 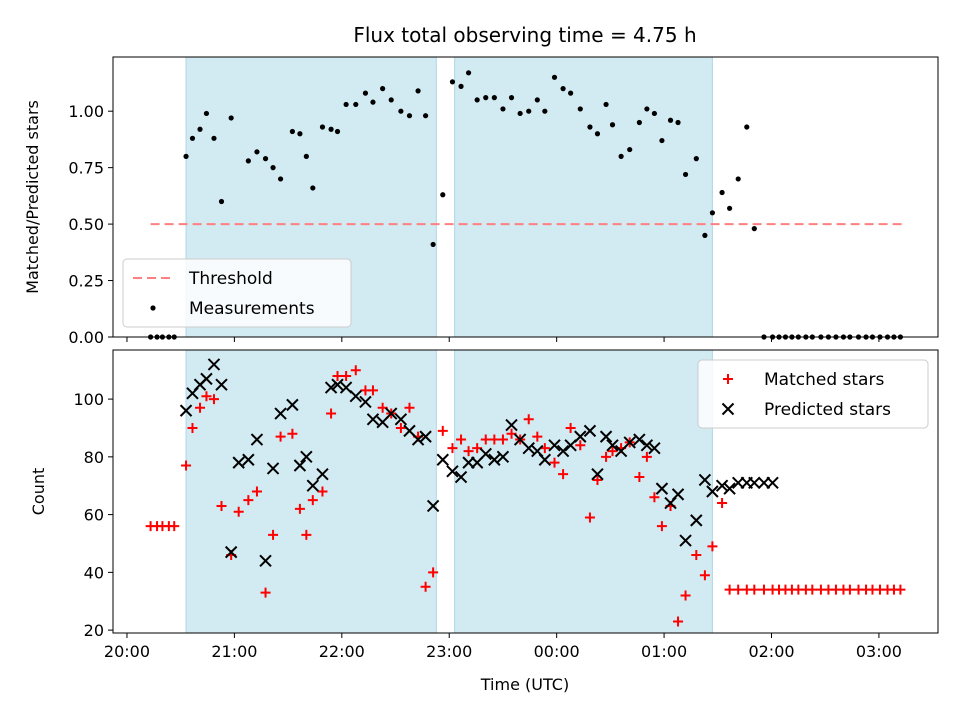 I want to click on x-axis-label: Time (UTC), so click(x=524, y=684).